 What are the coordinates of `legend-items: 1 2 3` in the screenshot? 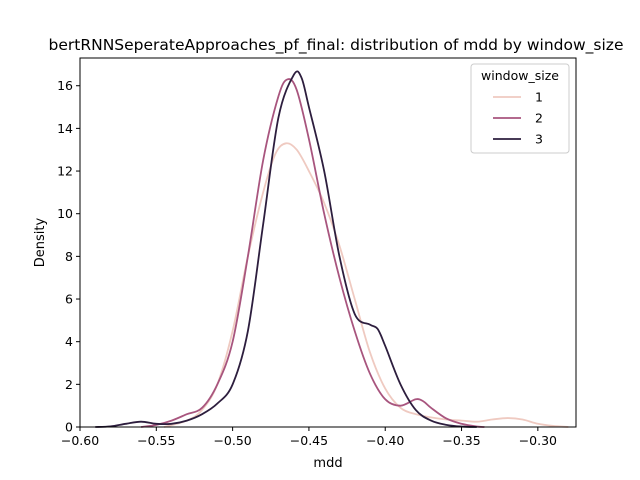 It's located at (518, 118).